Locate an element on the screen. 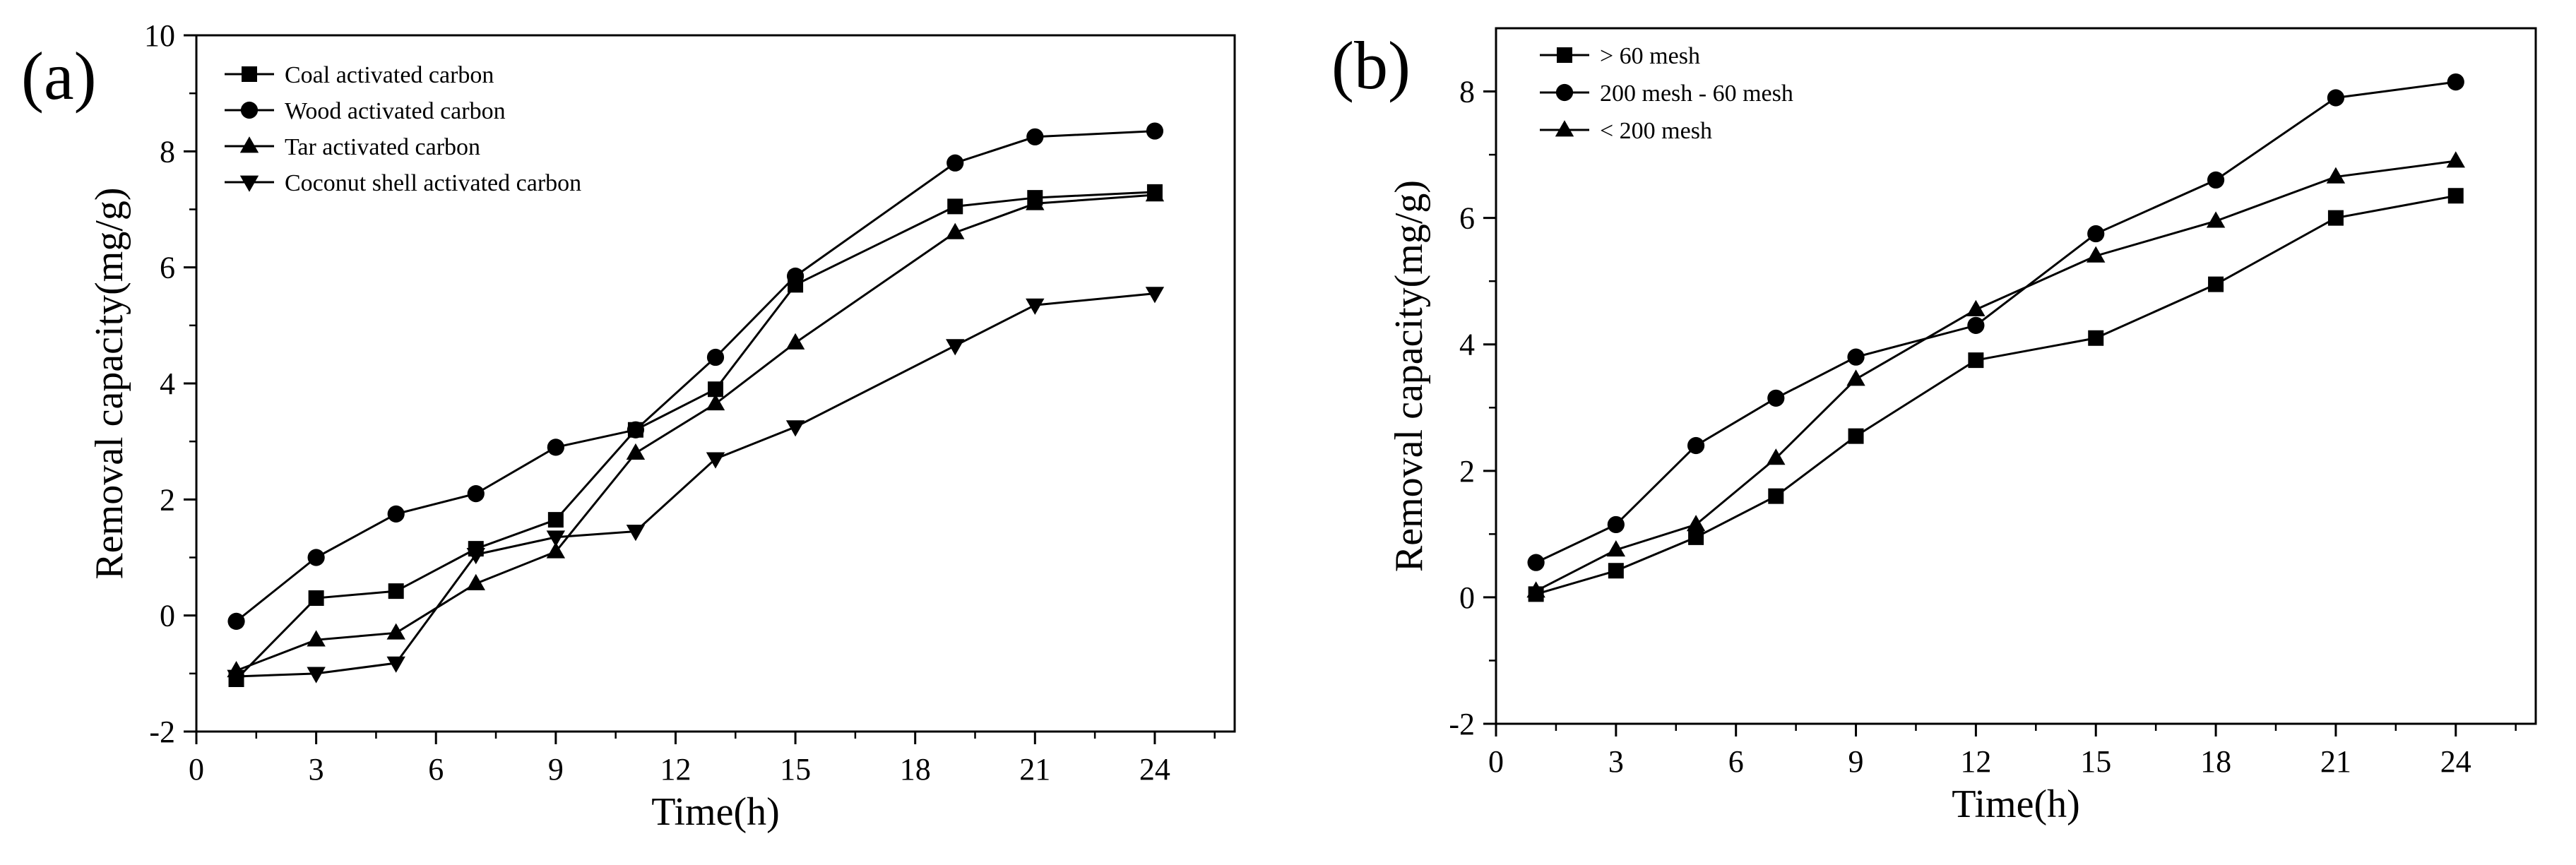 This screenshot has height=865, width=2576. panel-a-y-tick-label: -2 is located at coordinates (162, 732).